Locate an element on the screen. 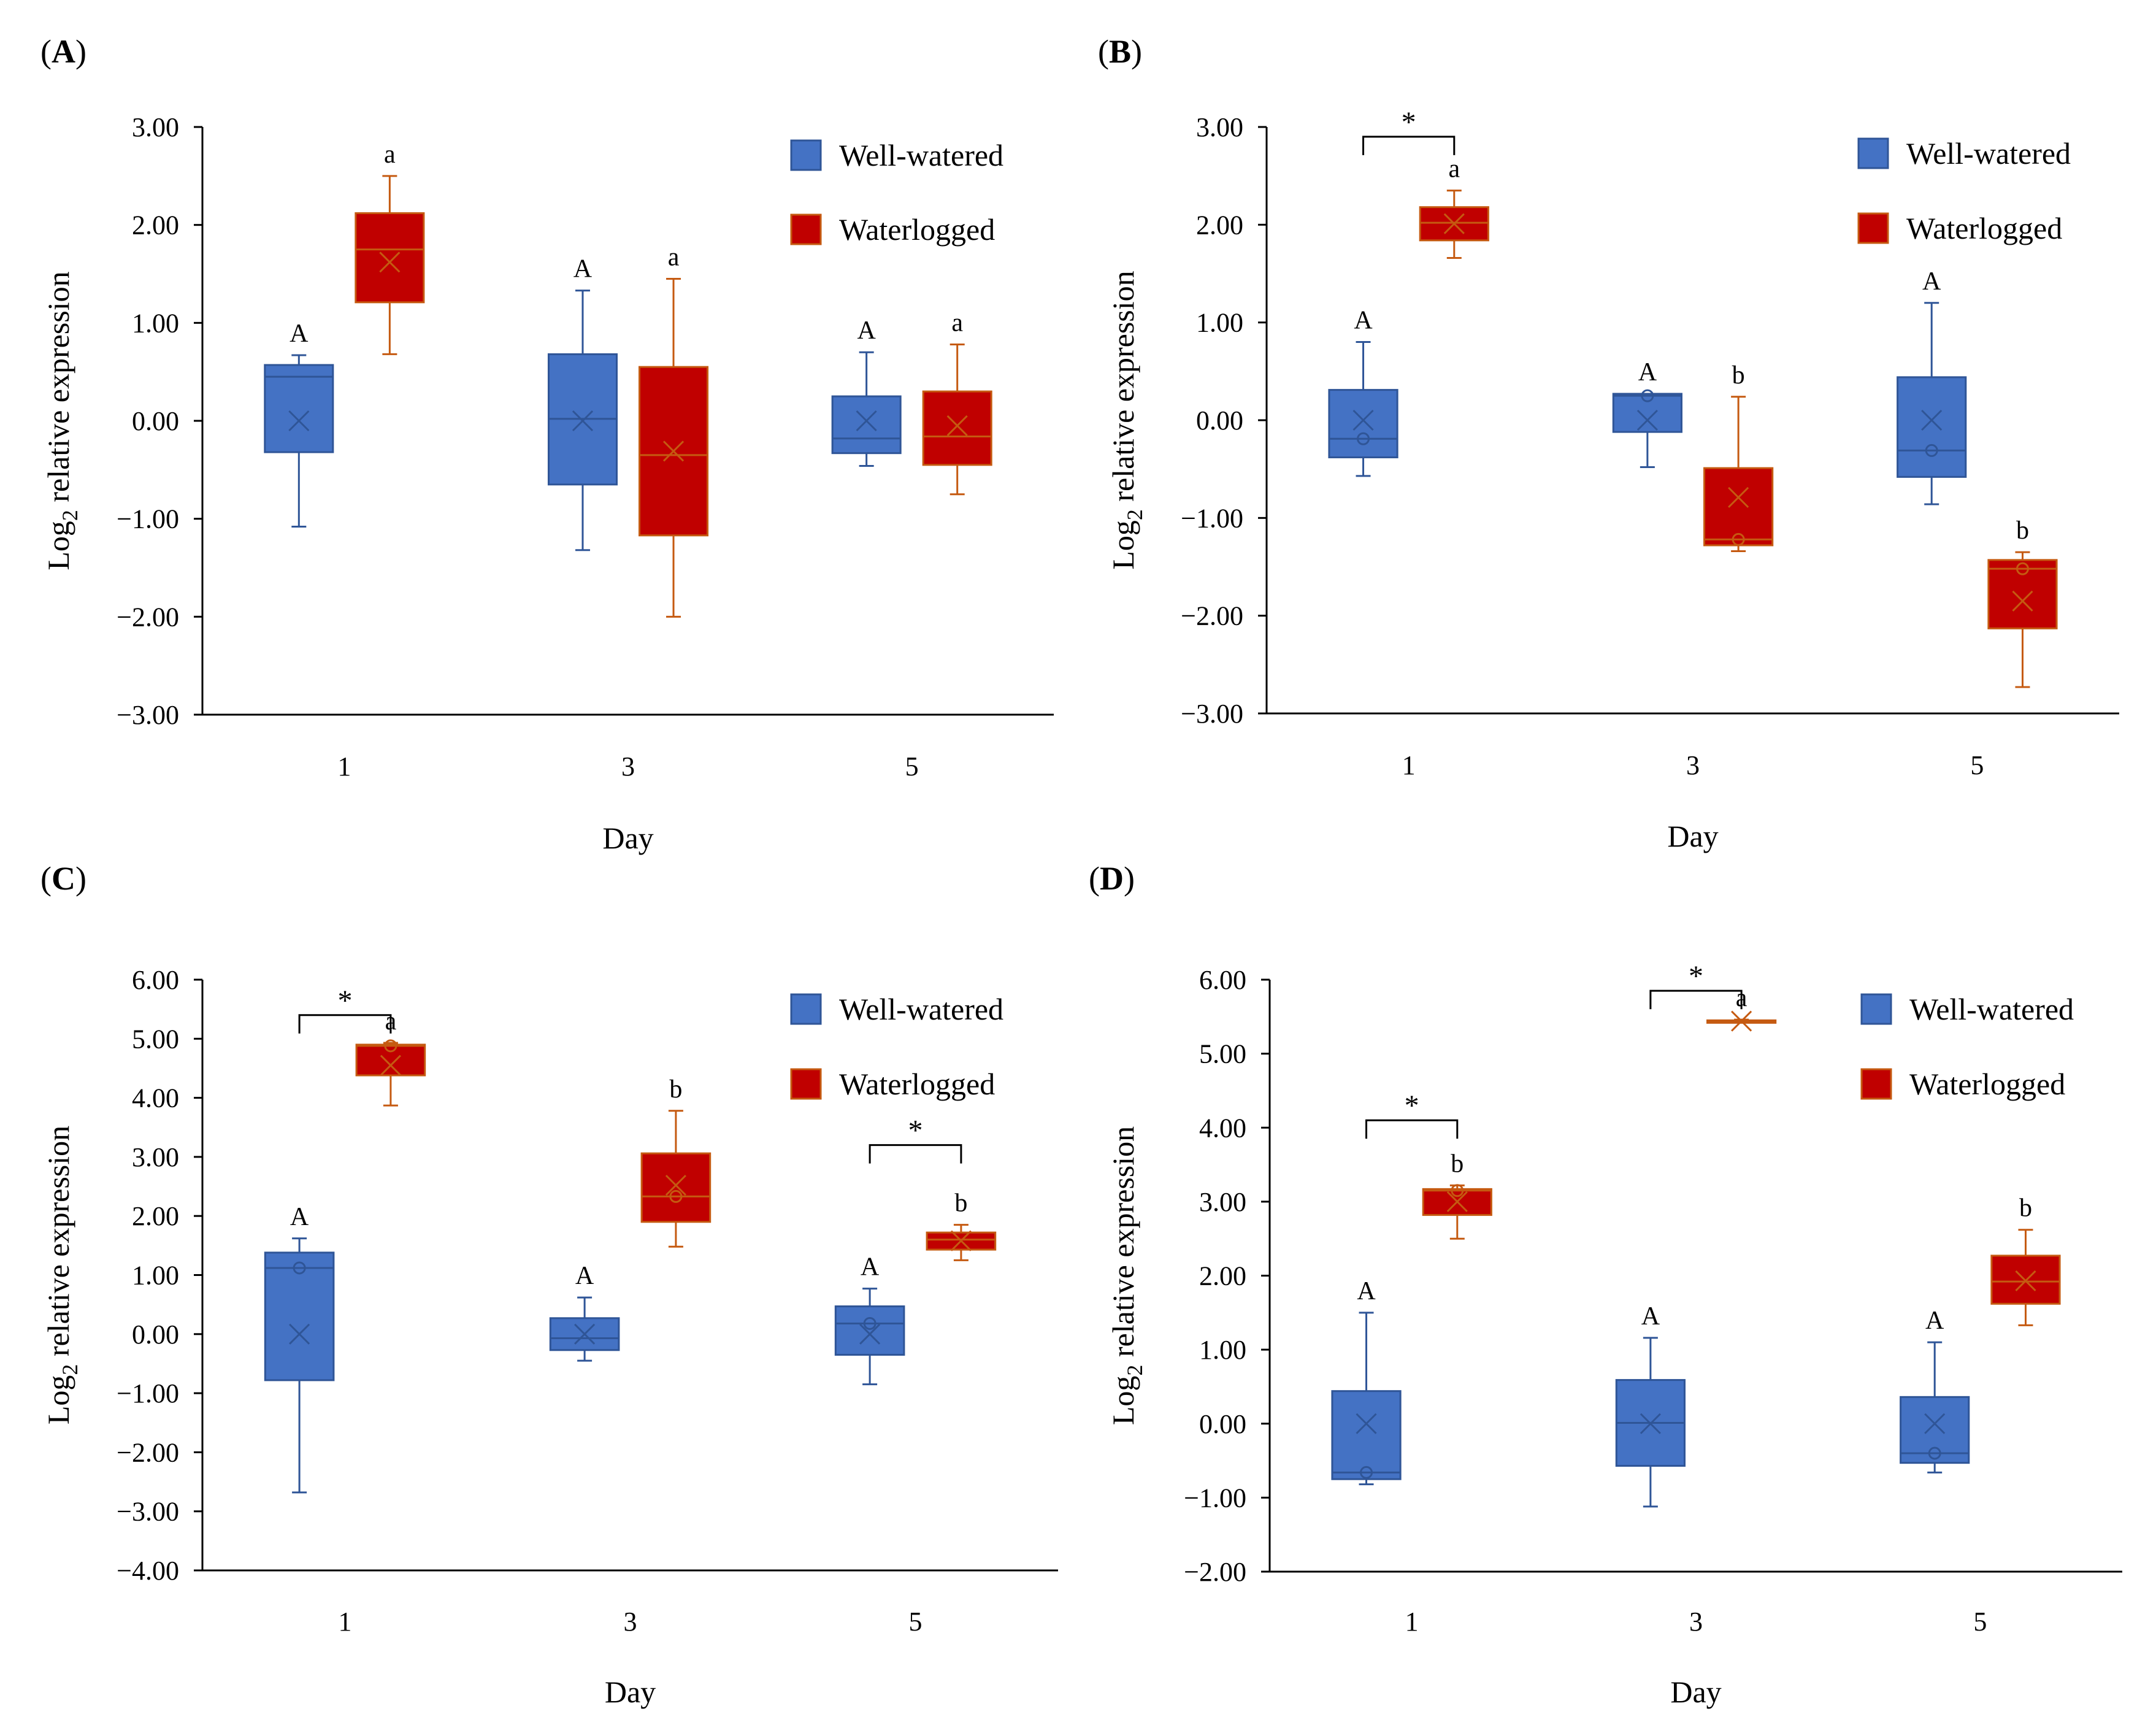  waterlogged-box-day-1: a is located at coordinates (1454, 207).